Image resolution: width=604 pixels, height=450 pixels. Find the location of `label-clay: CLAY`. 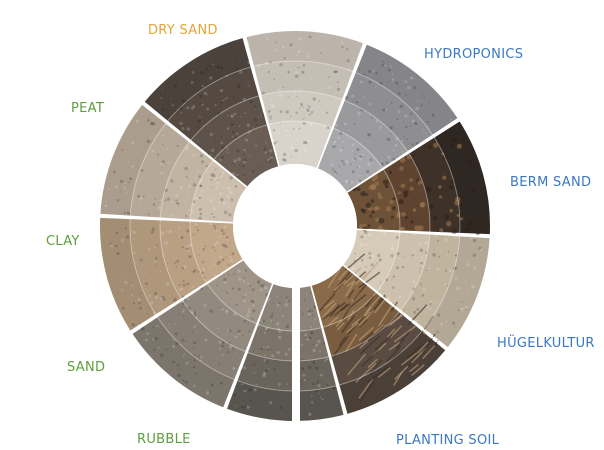

label-clay: CLAY is located at coordinates (63, 241).